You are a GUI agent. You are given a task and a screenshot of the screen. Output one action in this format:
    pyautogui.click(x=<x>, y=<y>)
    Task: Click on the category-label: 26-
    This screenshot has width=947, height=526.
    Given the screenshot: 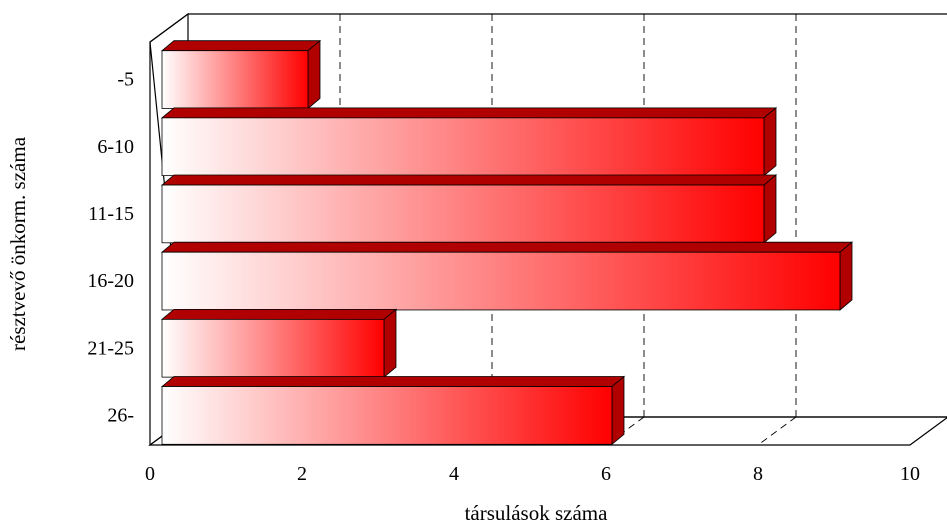 What is the action you would take?
    pyautogui.click(x=120, y=415)
    